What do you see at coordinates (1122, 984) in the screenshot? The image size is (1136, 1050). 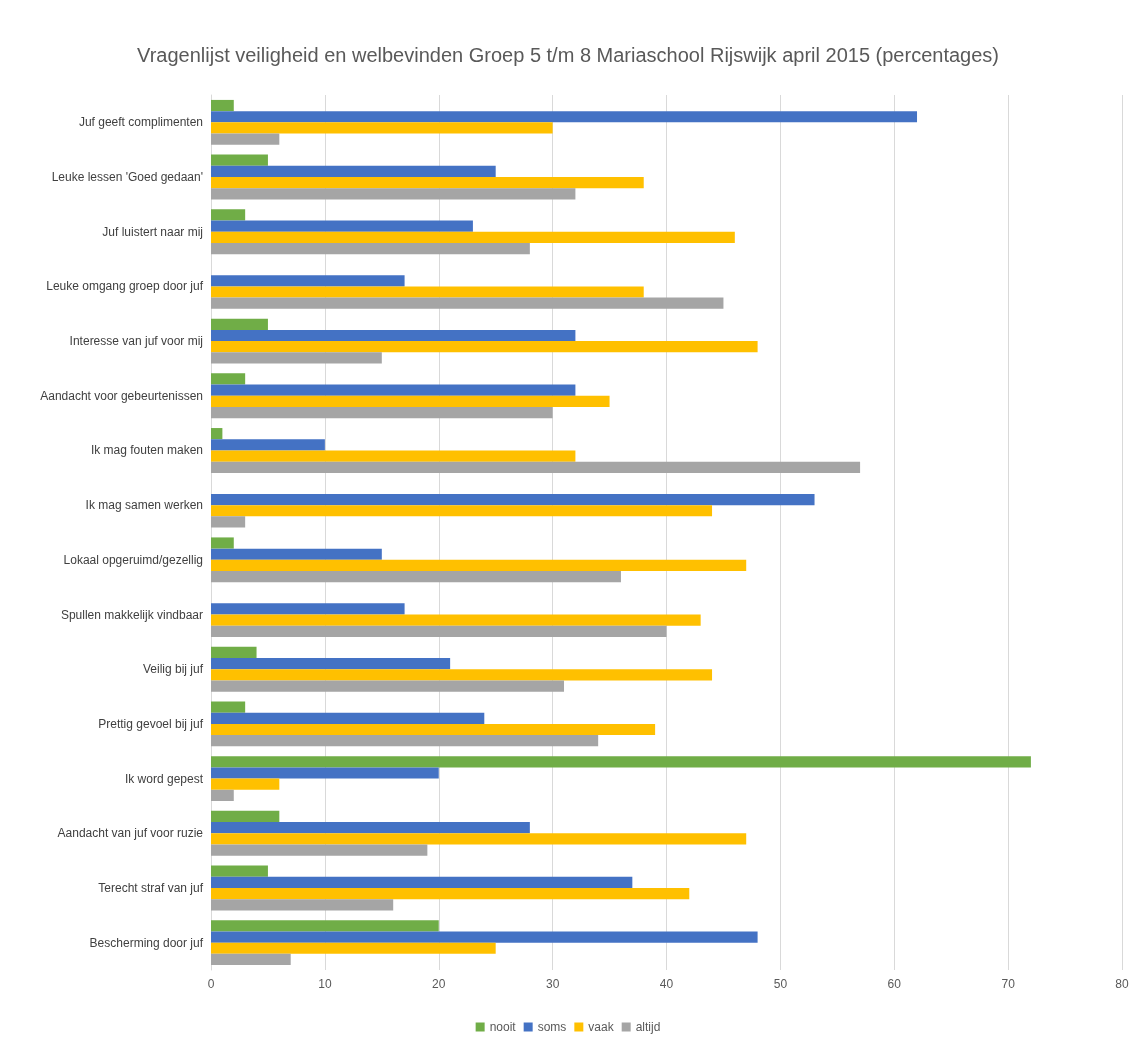 I see `x-tick-label: 80` at bounding box center [1122, 984].